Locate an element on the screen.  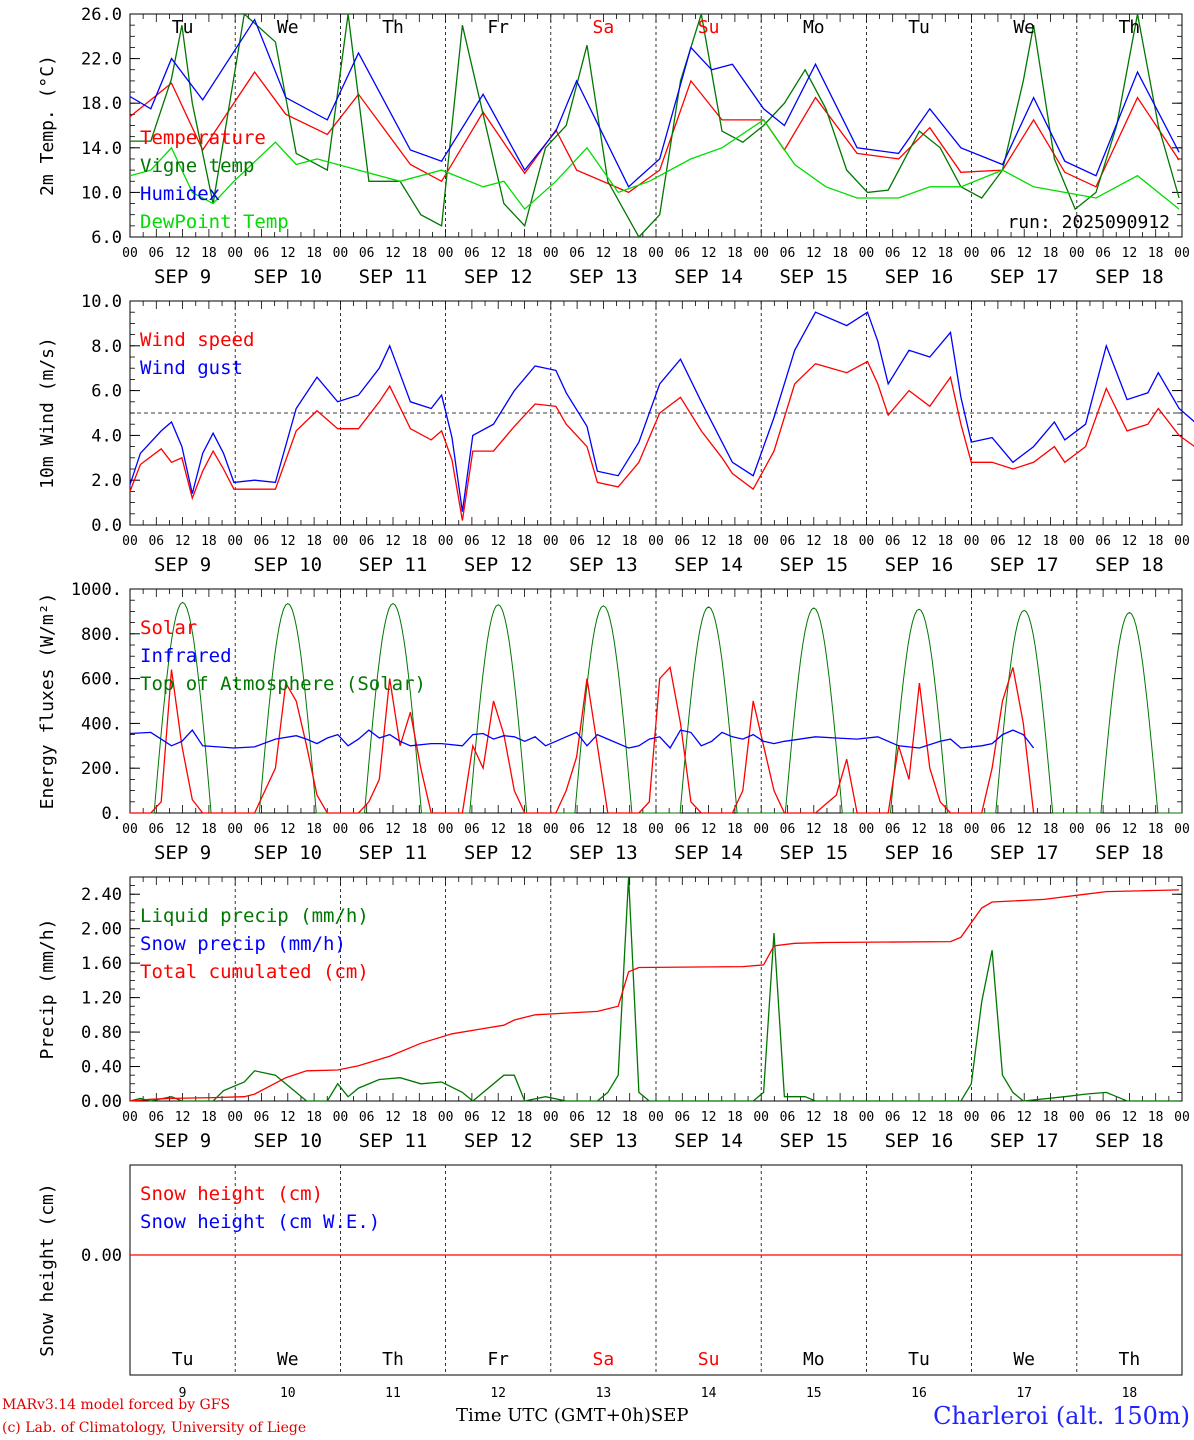
legend-entry: Snow height (cm) is located at coordinates (231, 1194).